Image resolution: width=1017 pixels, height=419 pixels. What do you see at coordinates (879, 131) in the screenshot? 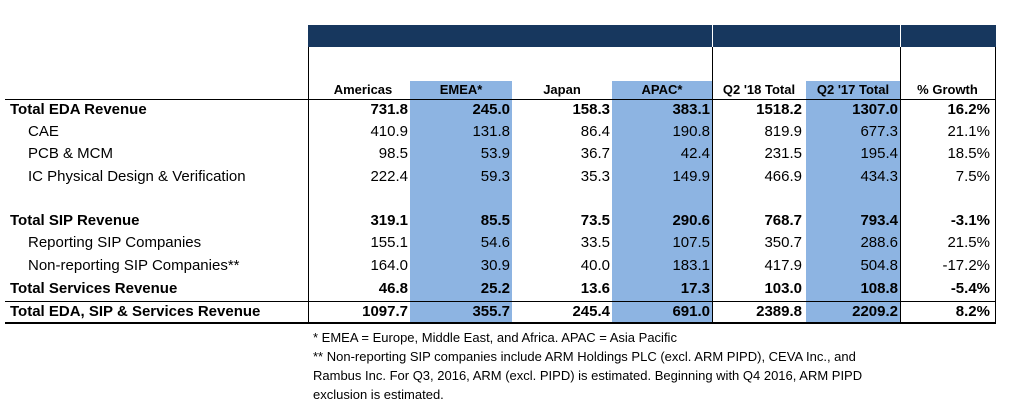
I see `table-cell: 677.3` at bounding box center [879, 131].